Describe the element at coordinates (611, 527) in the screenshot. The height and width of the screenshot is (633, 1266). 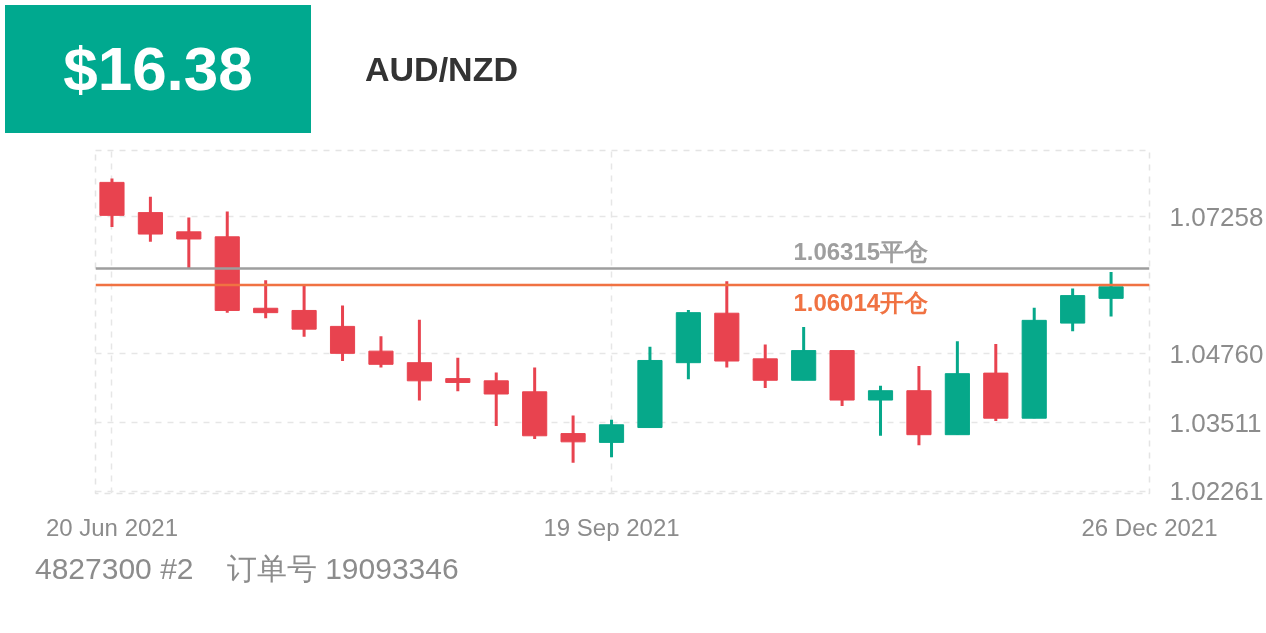
I see `x-tick-label: 19 Sep 2021` at that location.